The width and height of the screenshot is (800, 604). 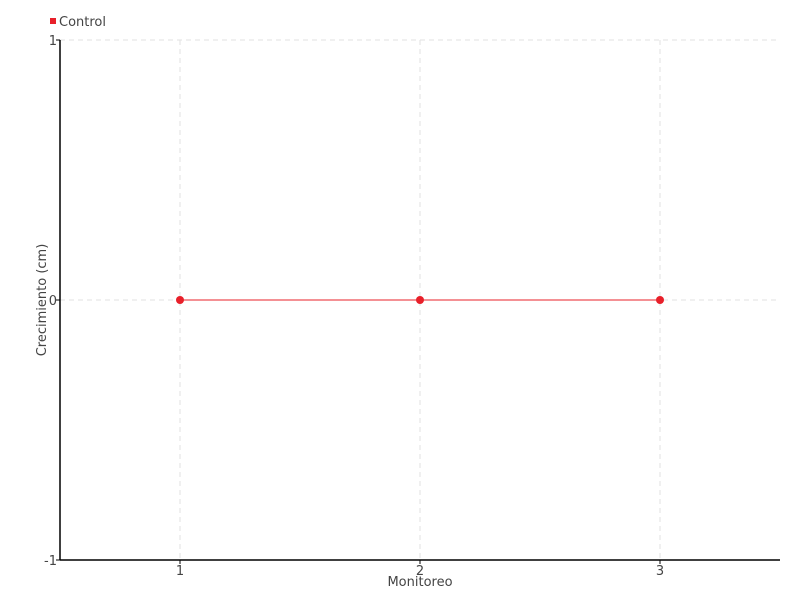 What do you see at coordinates (82, 22) in the screenshot?
I see `legend-label: Control` at bounding box center [82, 22].